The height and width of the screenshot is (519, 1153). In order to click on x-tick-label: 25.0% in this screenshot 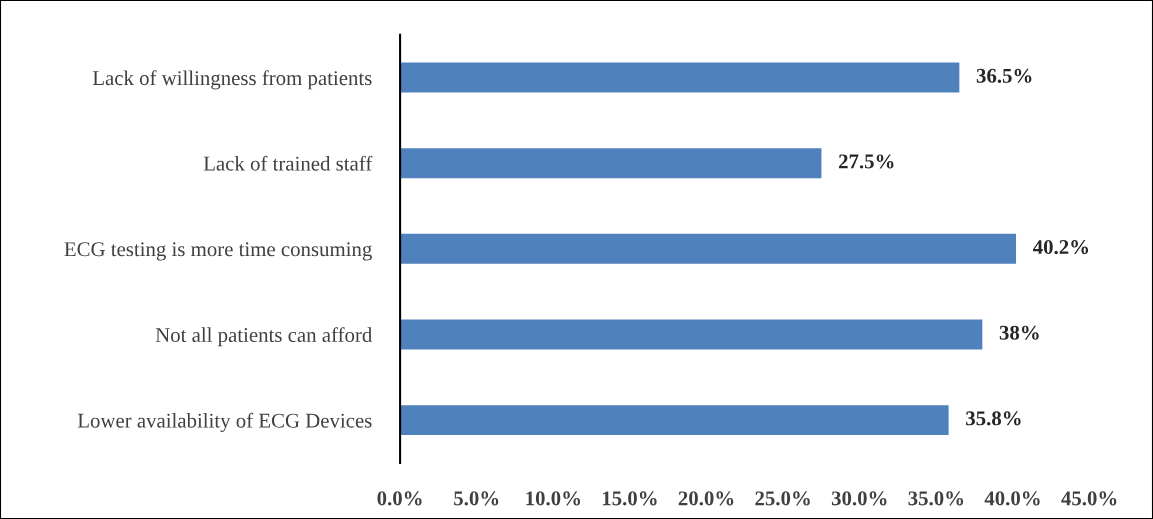, I will do `click(782, 498)`.